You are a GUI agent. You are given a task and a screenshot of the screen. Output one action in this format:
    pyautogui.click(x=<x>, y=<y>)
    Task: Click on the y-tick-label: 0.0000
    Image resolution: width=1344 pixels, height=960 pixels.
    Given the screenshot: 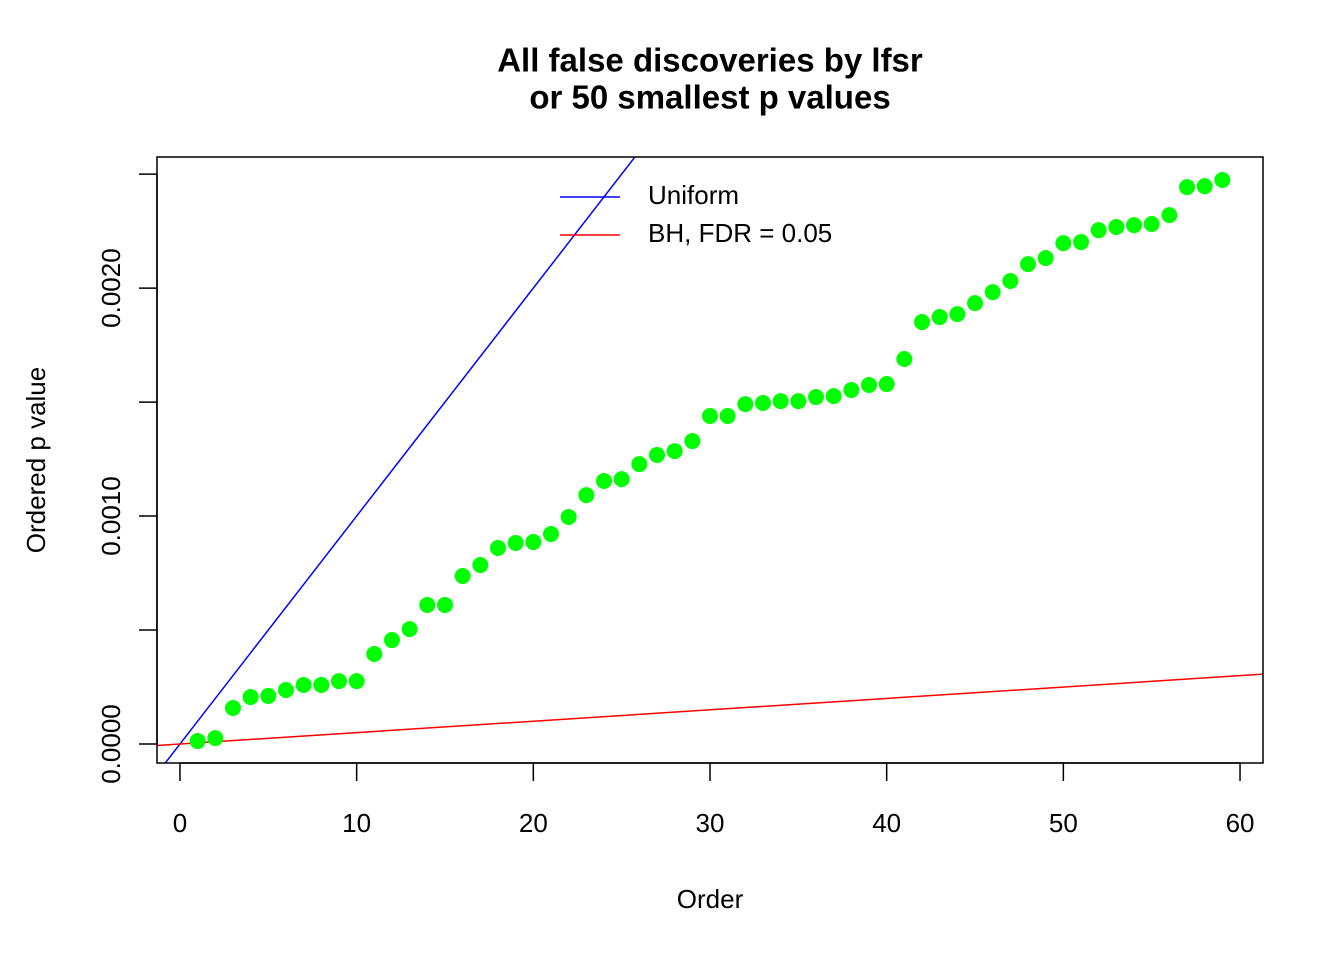 What is the action you would take?
    pyautogui.click(x=111, y=744)
    